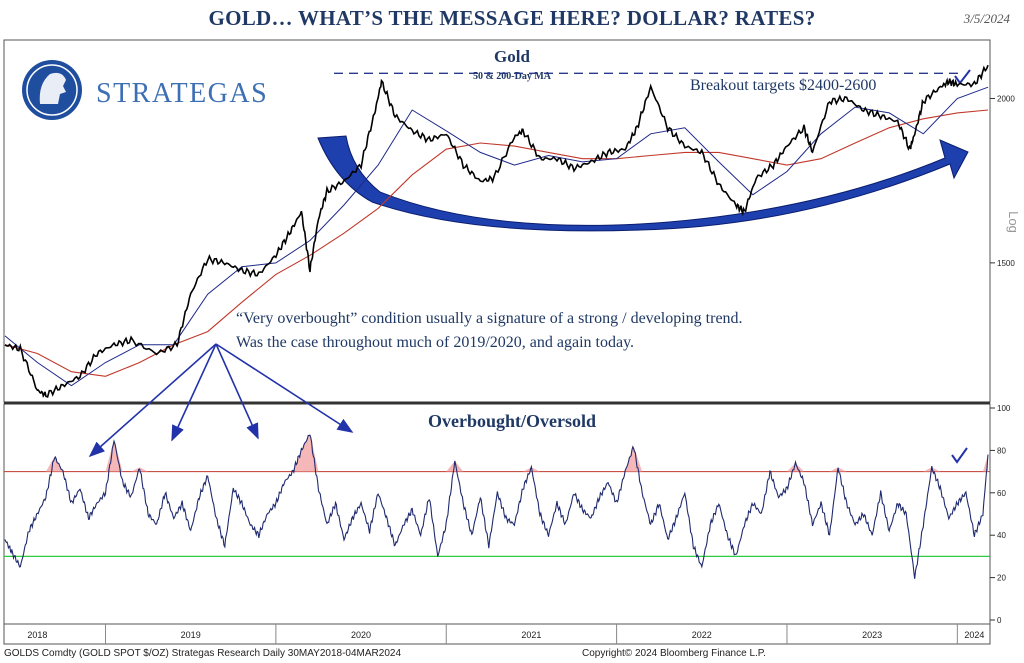  What do you see at coordinates (1000, 514) in the screenshot?
I see `rsi-y-axis: 0 20 40 60 80 100` at bounding box center [1000, 514].